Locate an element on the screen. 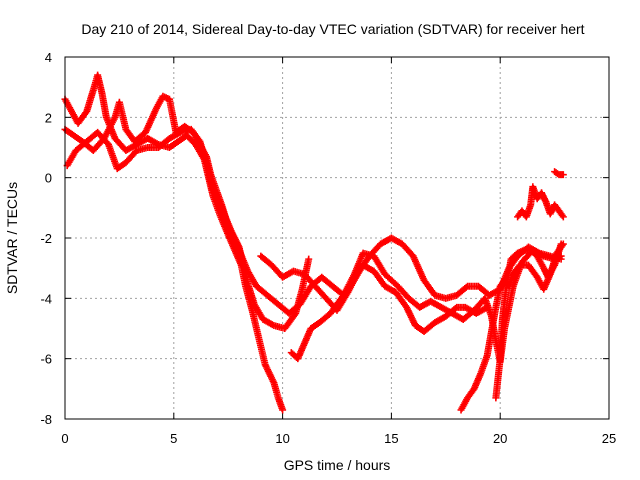  y-tick-label: 0 is located at coordinates (48, 178).